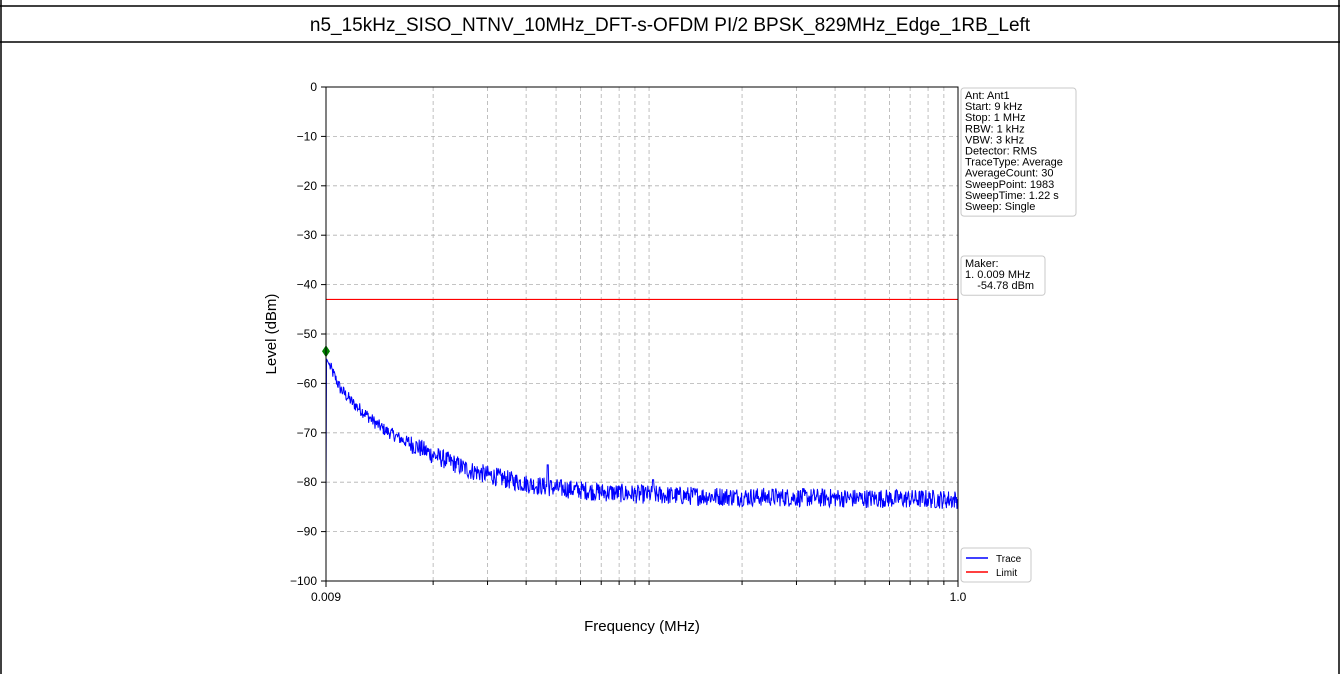 This screenshot has width=1340, height=674. Describe the element at coordinates (997, 275) in the screenshot. I see `marker-box-line: 1. 0.009 MHz` at that location.